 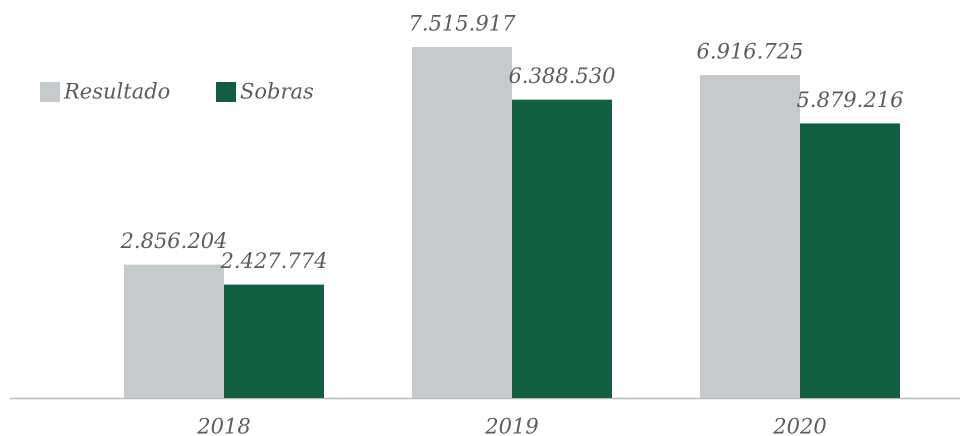 I want to click on value-label: 5.879.216, so click(x=850, y=100).